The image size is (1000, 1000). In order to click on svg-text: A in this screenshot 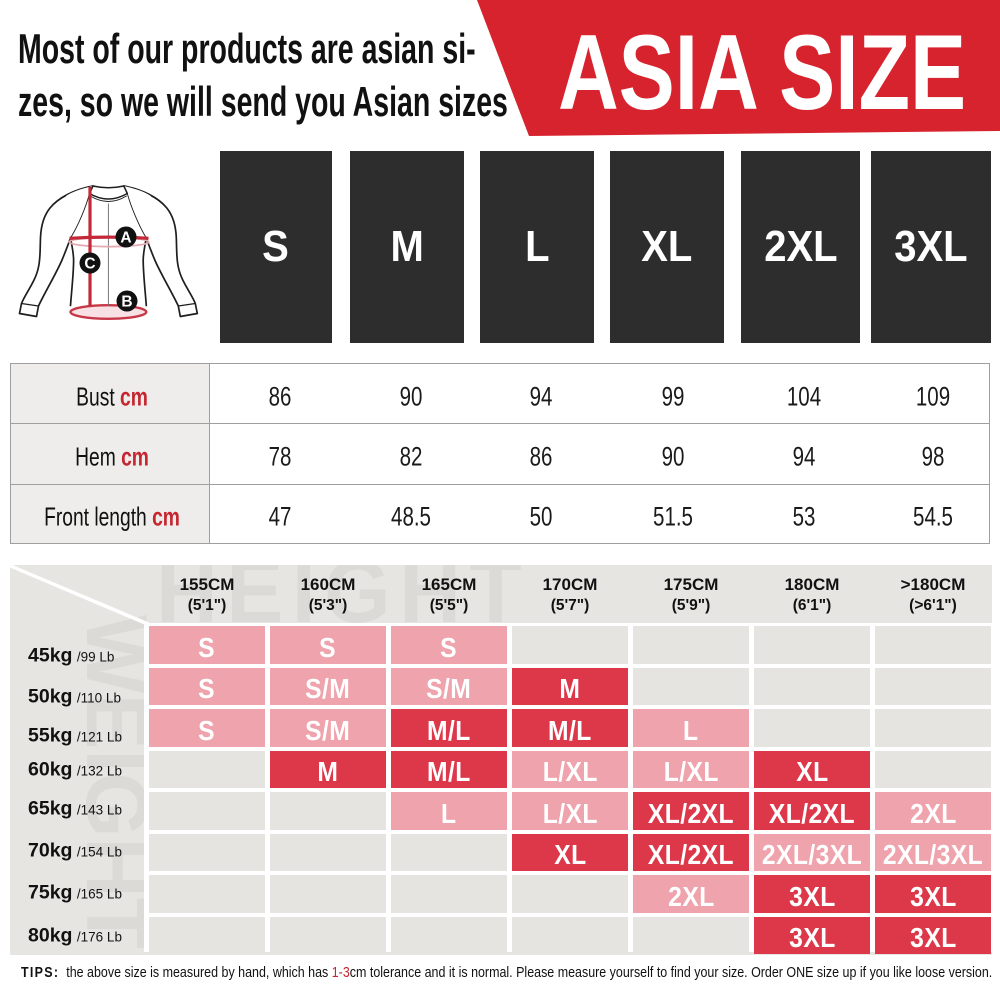, I will do `click(125, 237)`.